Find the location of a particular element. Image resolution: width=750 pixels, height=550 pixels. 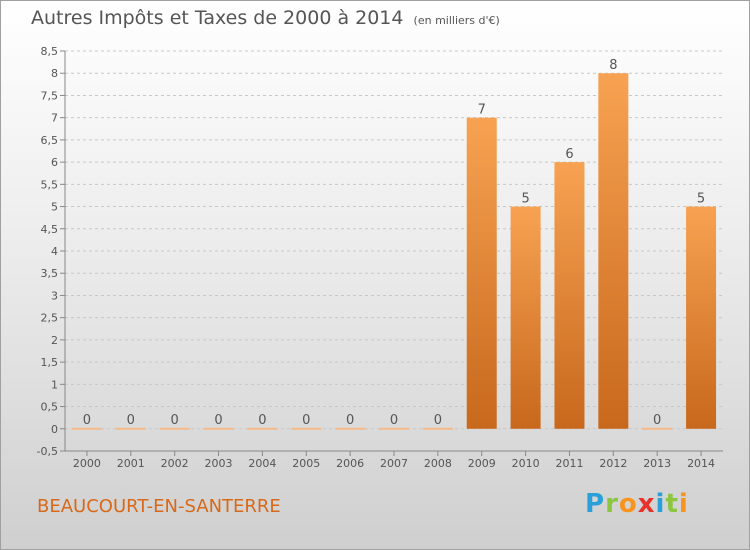

y-tick-label: 1 is located at coordinates (54, 384).